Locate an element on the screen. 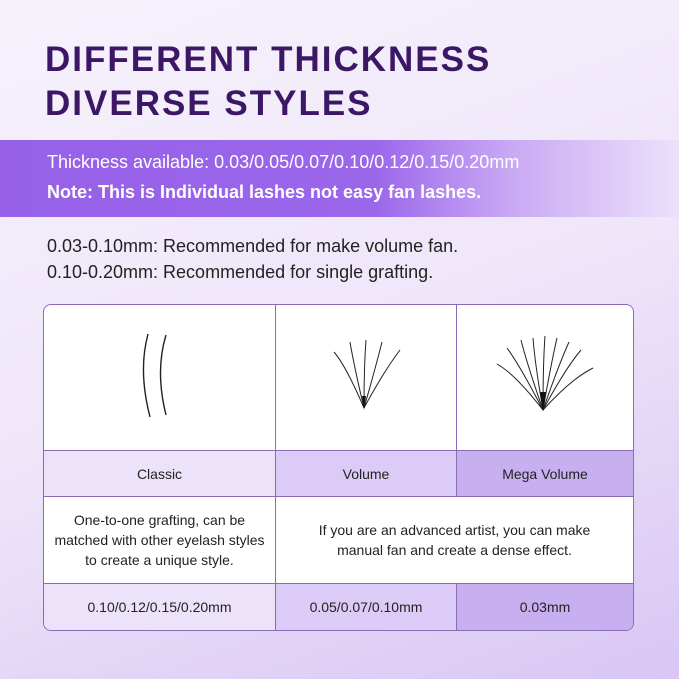 The height and width of the screenshot is (679, 679). title-line-1: DIFFERENT THICKNESS is located at coordinates (268, 59).